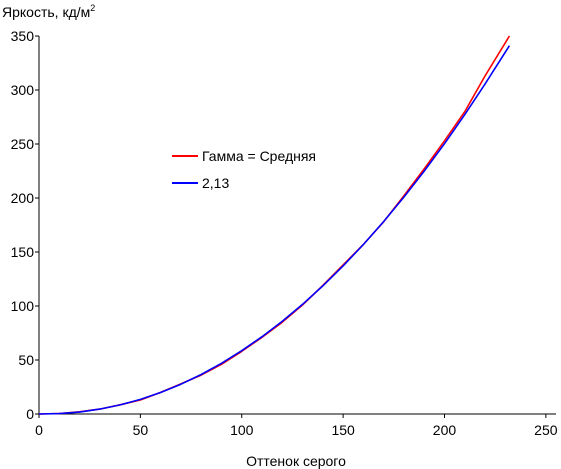  What do you see at coordinates (296, 426) in the screenshot?
I see `x-axis-ticks: 0 50 100 150 200 250` at bounding box center [296, 426].